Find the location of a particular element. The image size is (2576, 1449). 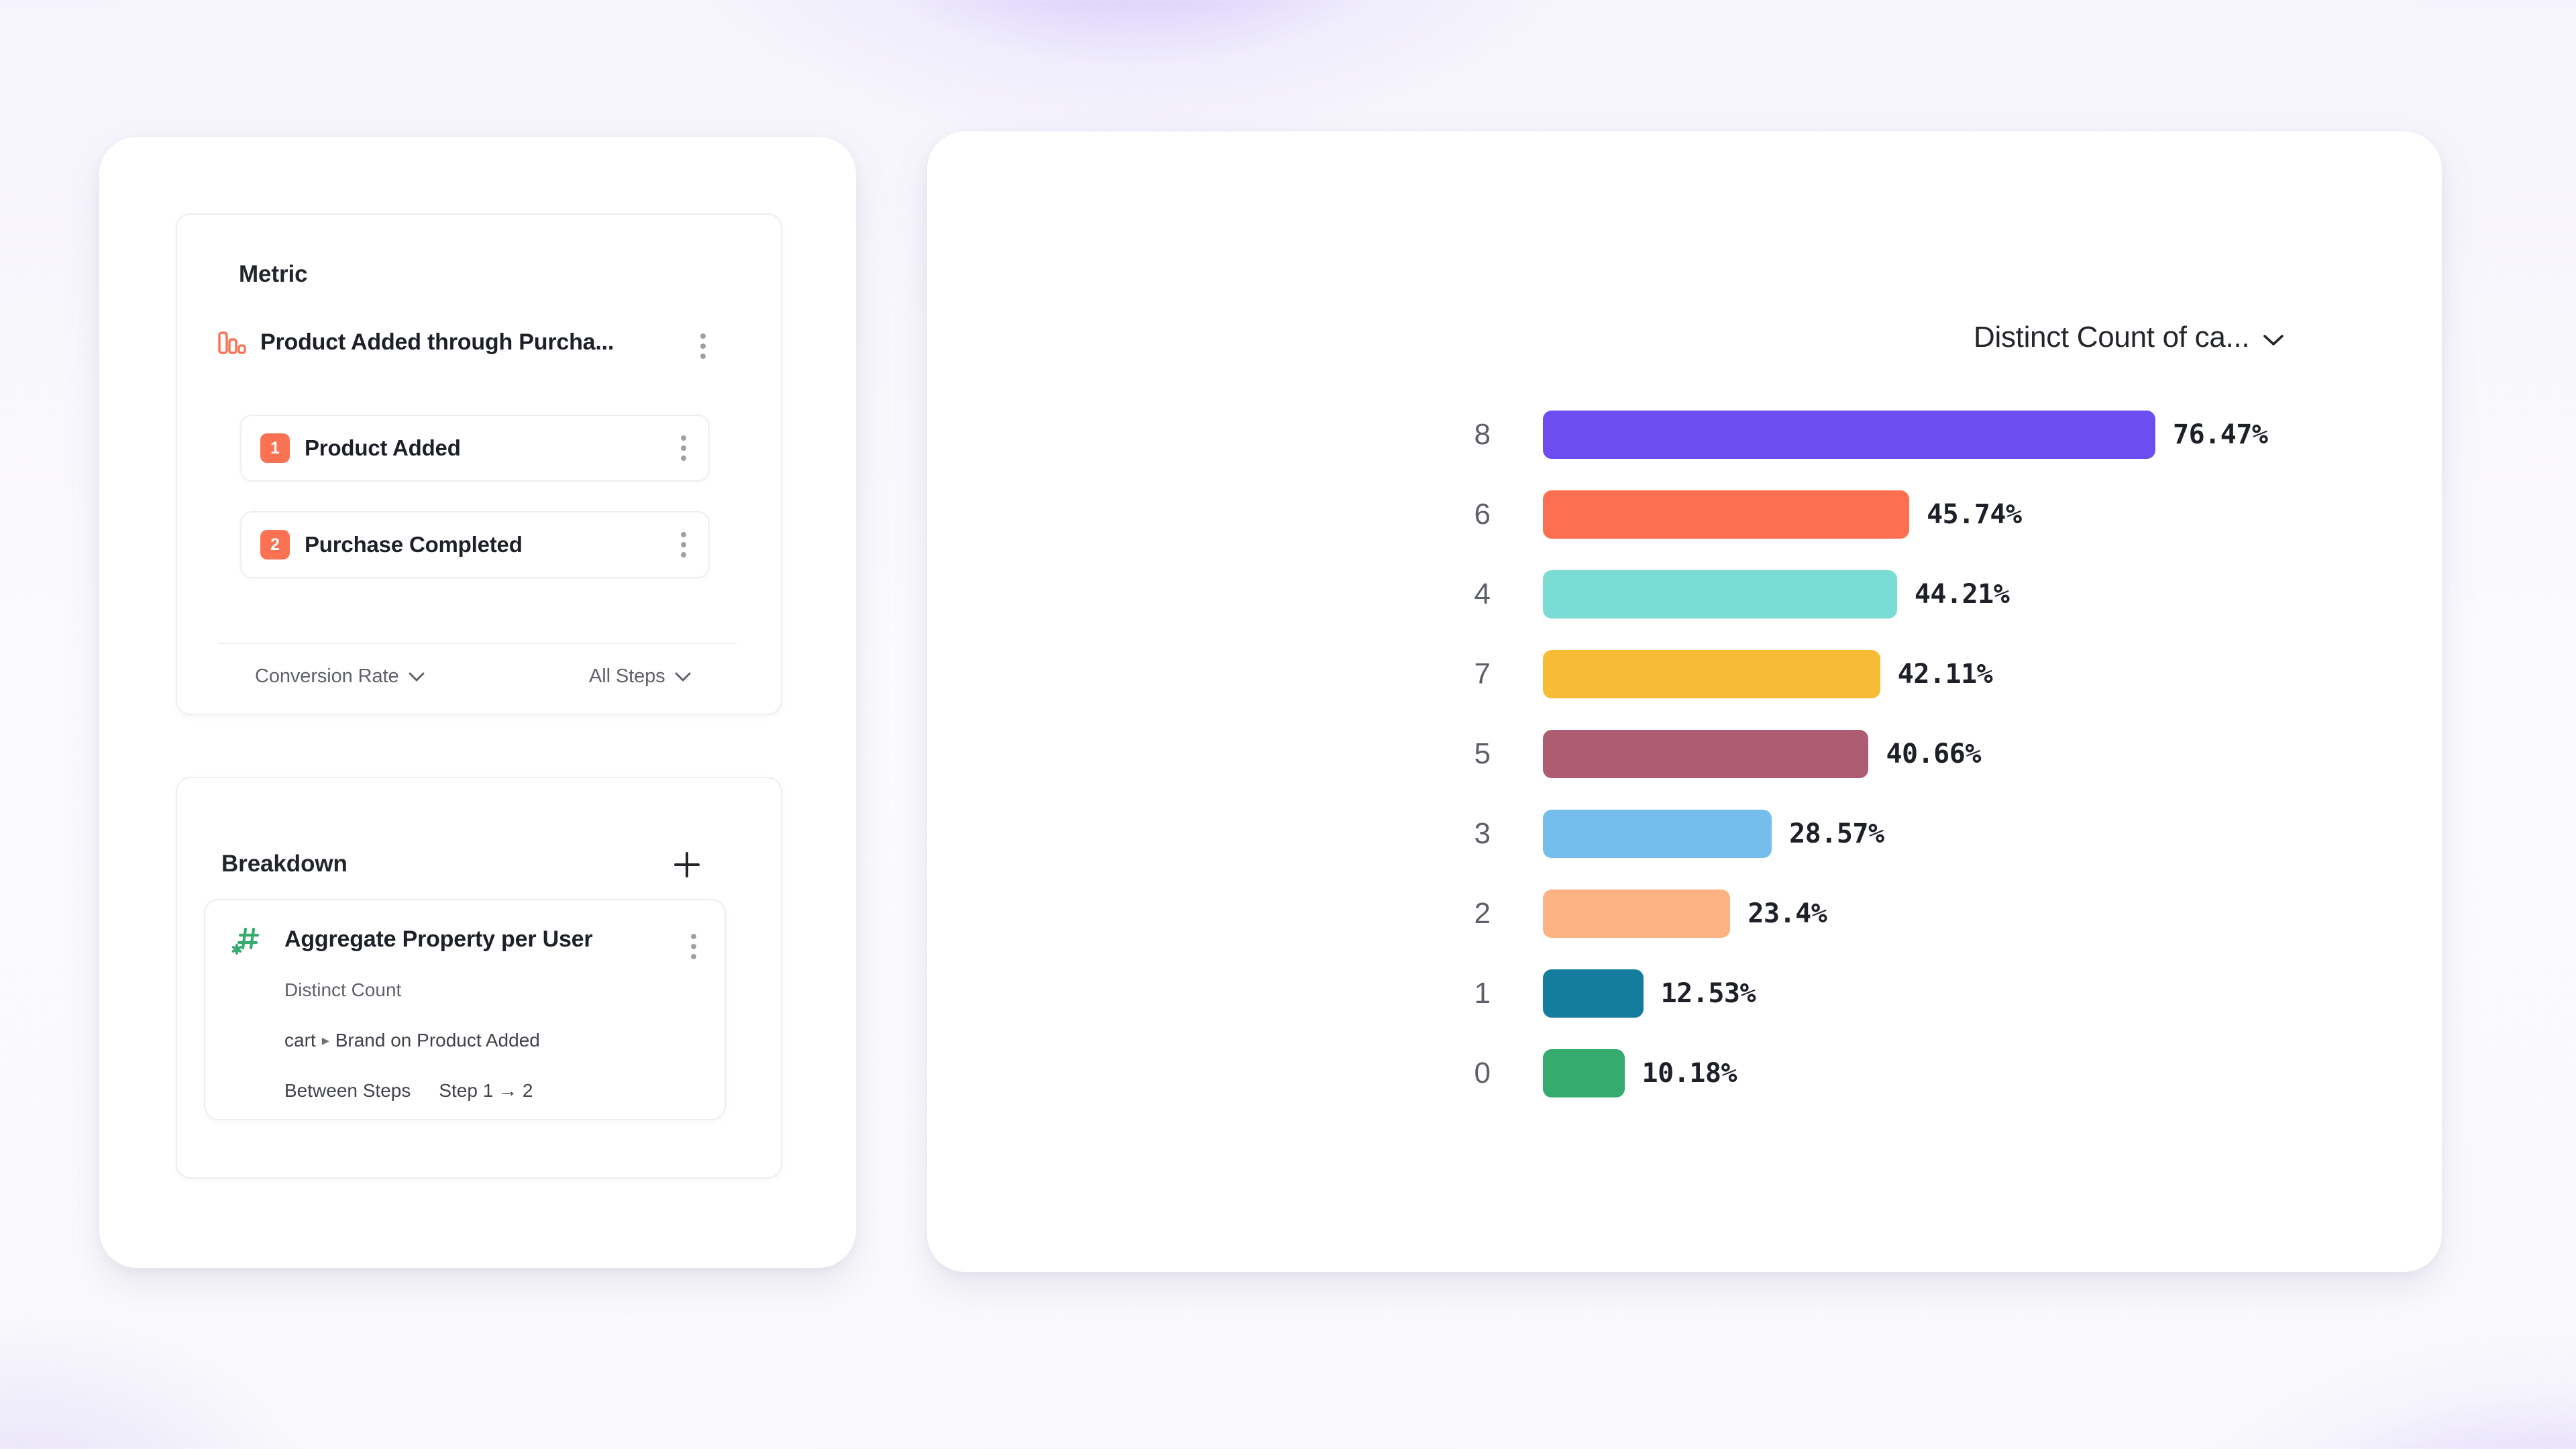

step-1-menu-button is located at coordinates (684, 448).